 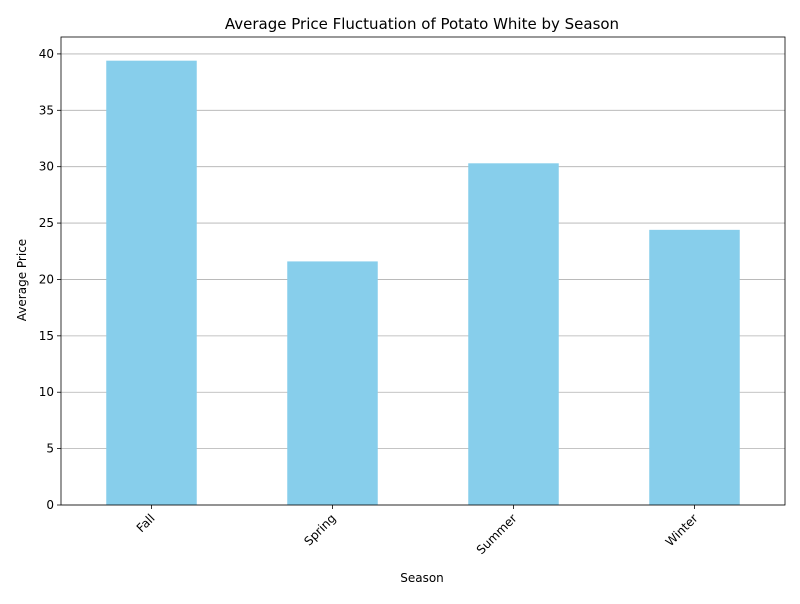 What do you see at coordinates (46, 54) in the screenshot?
I see `y-tick-label: 40` at bounding box center [46, 54].